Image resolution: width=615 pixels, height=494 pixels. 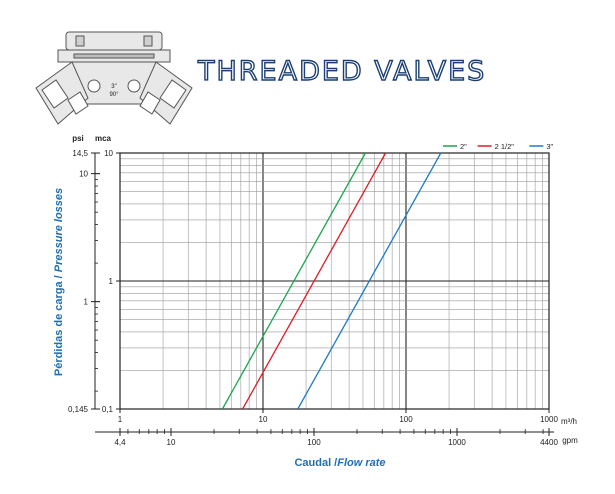 I want to click on legend-label-1: 2", so click(x=463, y=146).